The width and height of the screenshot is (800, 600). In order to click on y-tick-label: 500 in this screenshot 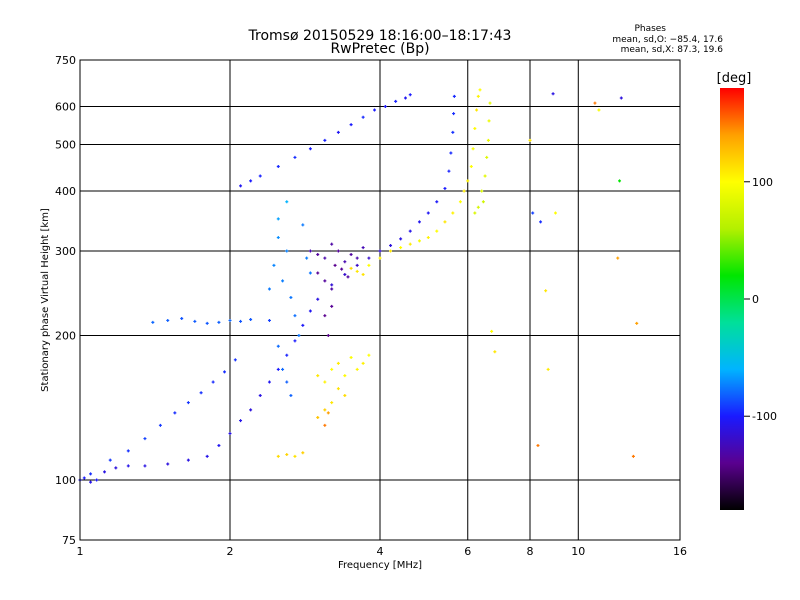, I will do `click(65, 145)`.